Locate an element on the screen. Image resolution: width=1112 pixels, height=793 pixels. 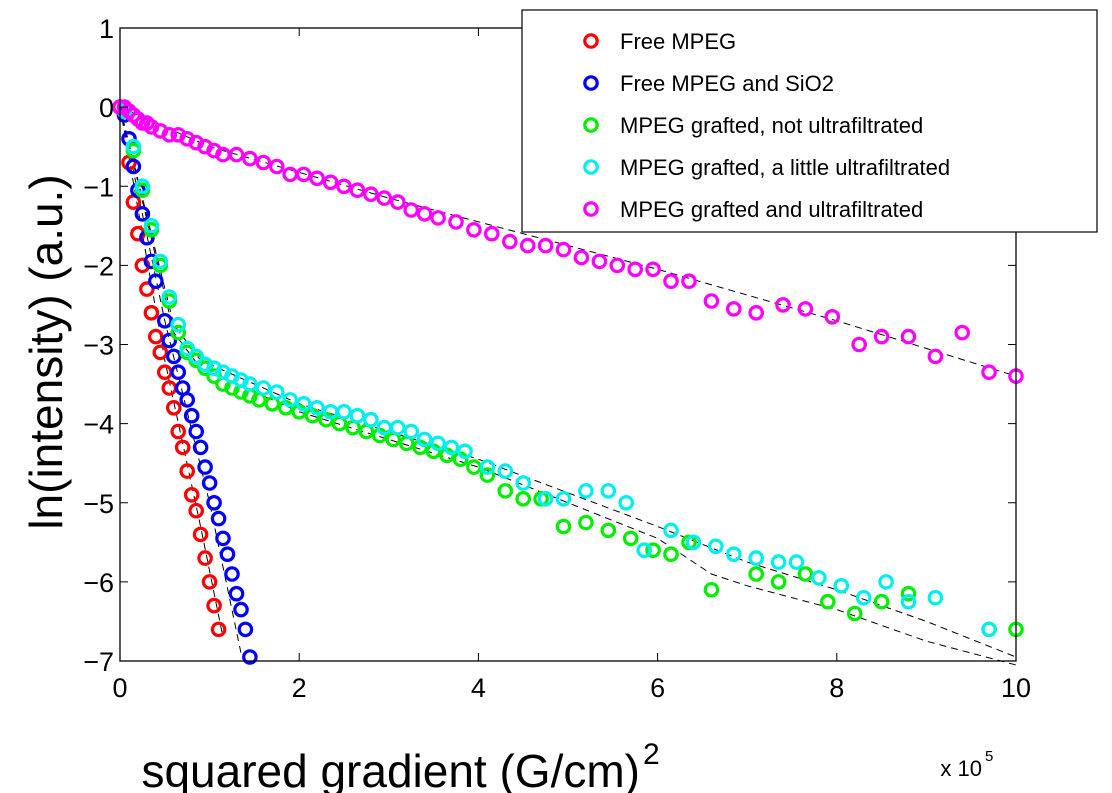
x-axis-label: squared gradient (G/cm) is located at coordinates (390, 769).